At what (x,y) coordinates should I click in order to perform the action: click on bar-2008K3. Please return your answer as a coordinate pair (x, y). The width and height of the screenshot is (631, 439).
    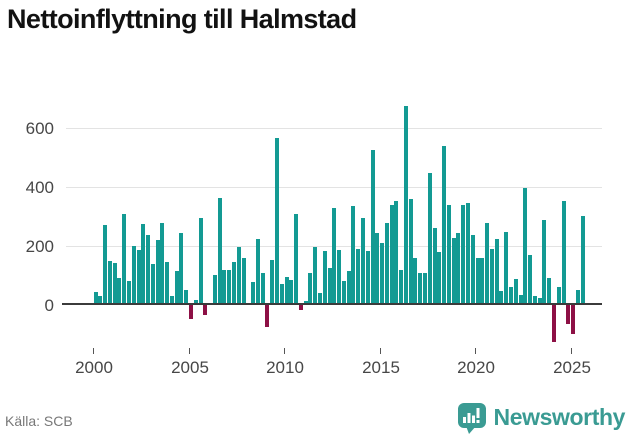
    Looking at the image, I should click on (257, 272).